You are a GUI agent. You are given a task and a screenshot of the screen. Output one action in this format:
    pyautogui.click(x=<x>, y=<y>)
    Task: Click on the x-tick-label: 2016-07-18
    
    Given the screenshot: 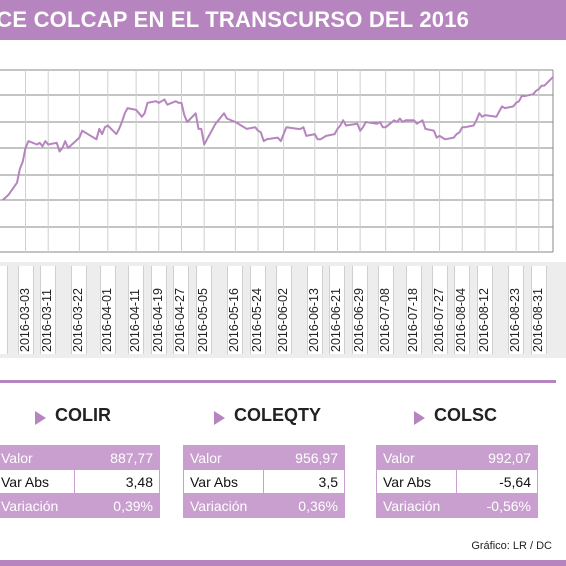 What is the action you would take?
    pyautogui.click(x=414, y=310)
    